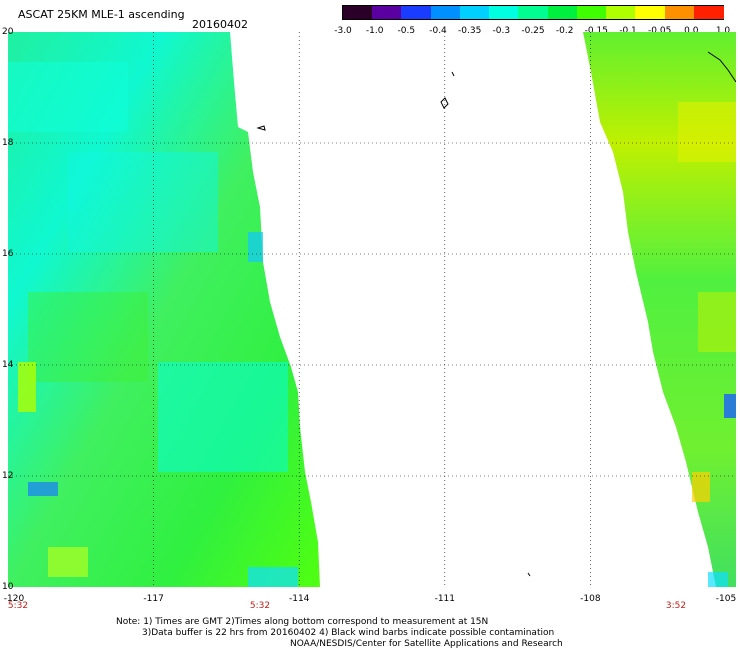 The image size is (740, 650). Describe the element at coordinates (590, 599) in the screenshot. I see `lon-label: -108` at that location.